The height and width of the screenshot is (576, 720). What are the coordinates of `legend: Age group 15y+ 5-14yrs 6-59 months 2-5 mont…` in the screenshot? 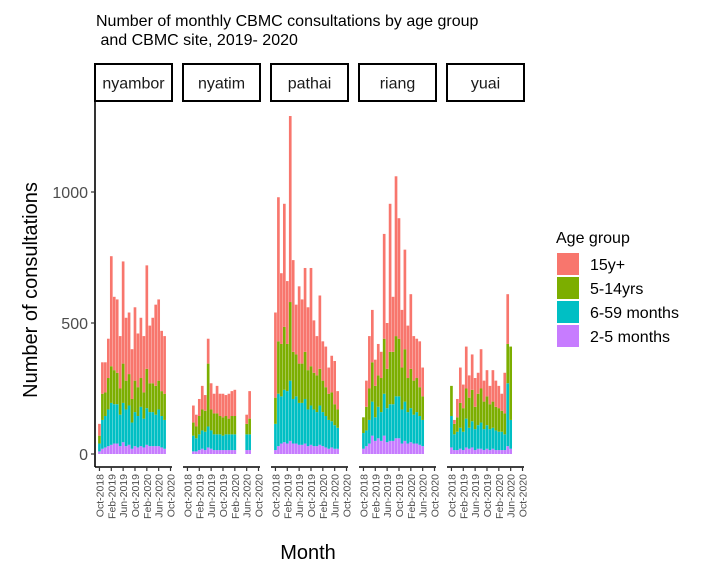 It's located at (617, 288).